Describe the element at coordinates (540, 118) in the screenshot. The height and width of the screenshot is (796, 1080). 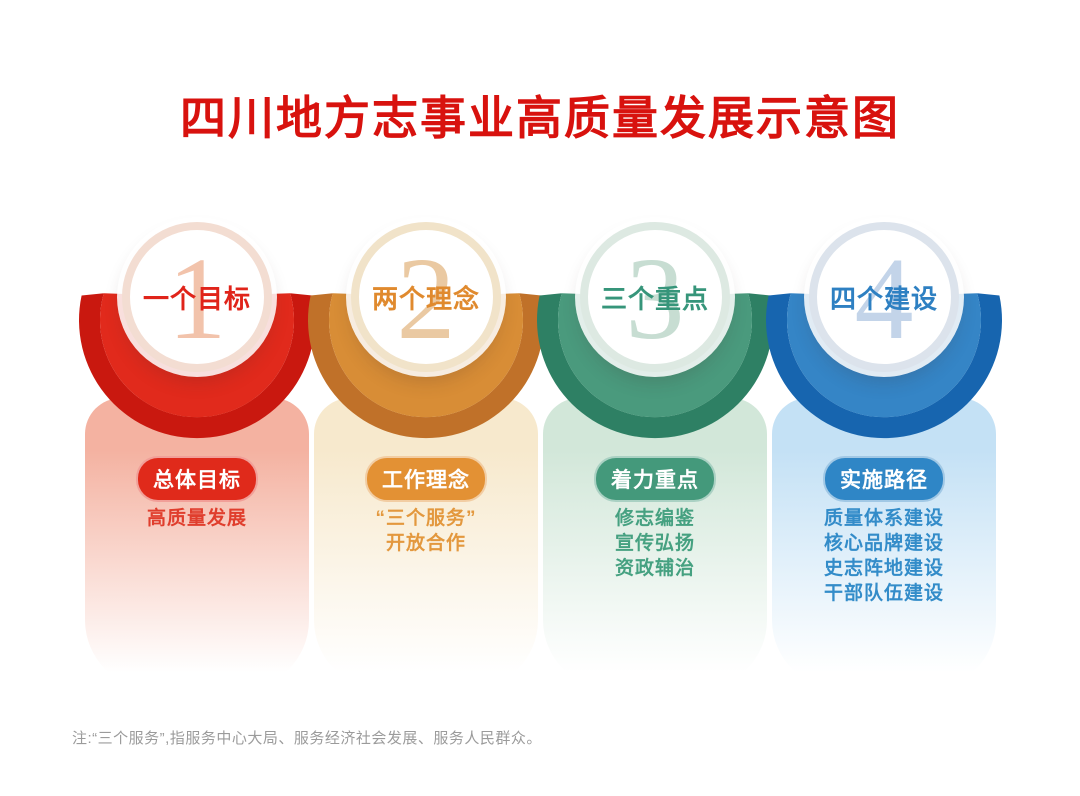
I see `page-title: 四川地方志事业高质量发展示意图` at that location.